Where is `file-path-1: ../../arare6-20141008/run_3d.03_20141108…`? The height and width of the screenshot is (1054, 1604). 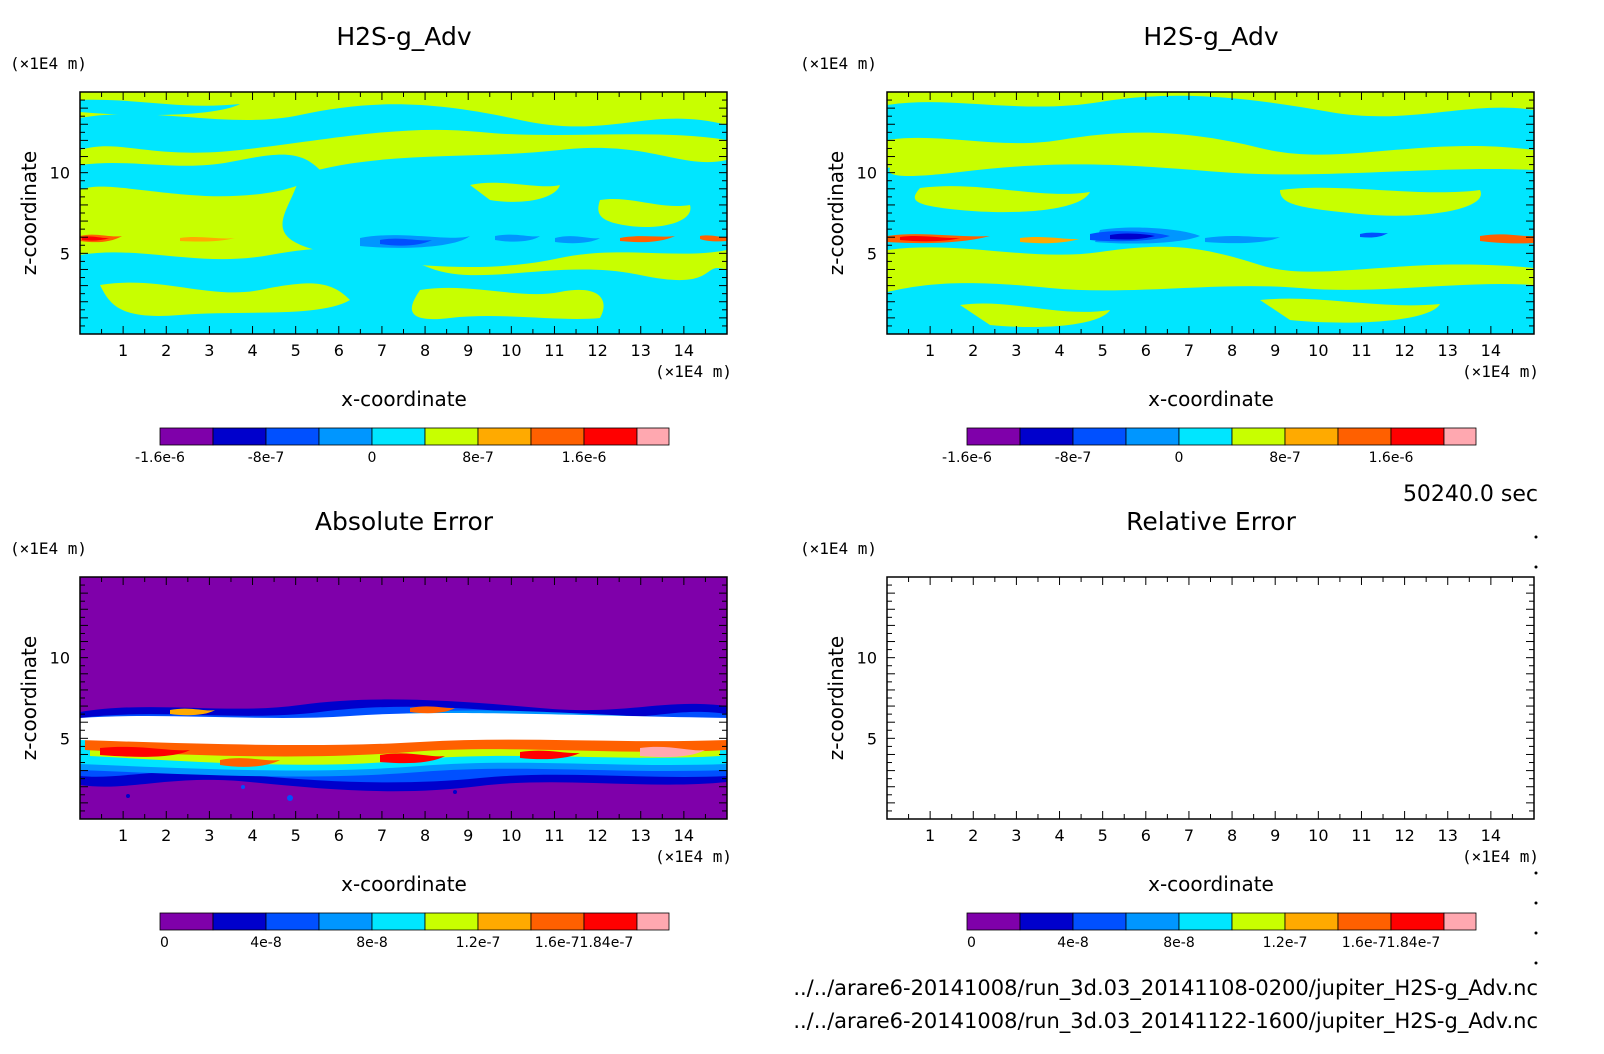
file-path-1: ../../arare6-20141008/run_3d.03_20141108… is located at coordinates (1165, 988).